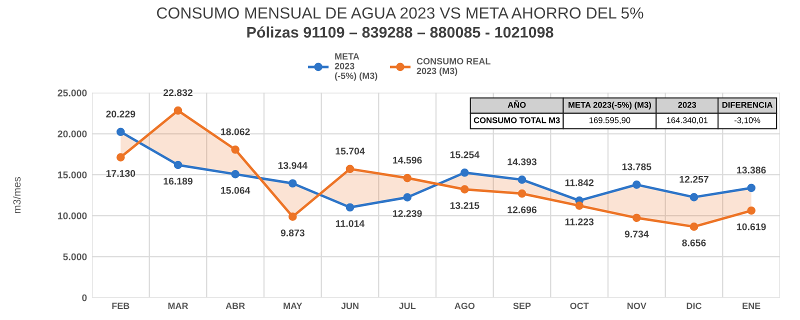 This screenshot has height=320, width=800. Describe the element at coordinates (75, 256) in the screenshot. I see `y-tick-label: 5.000` at that location.